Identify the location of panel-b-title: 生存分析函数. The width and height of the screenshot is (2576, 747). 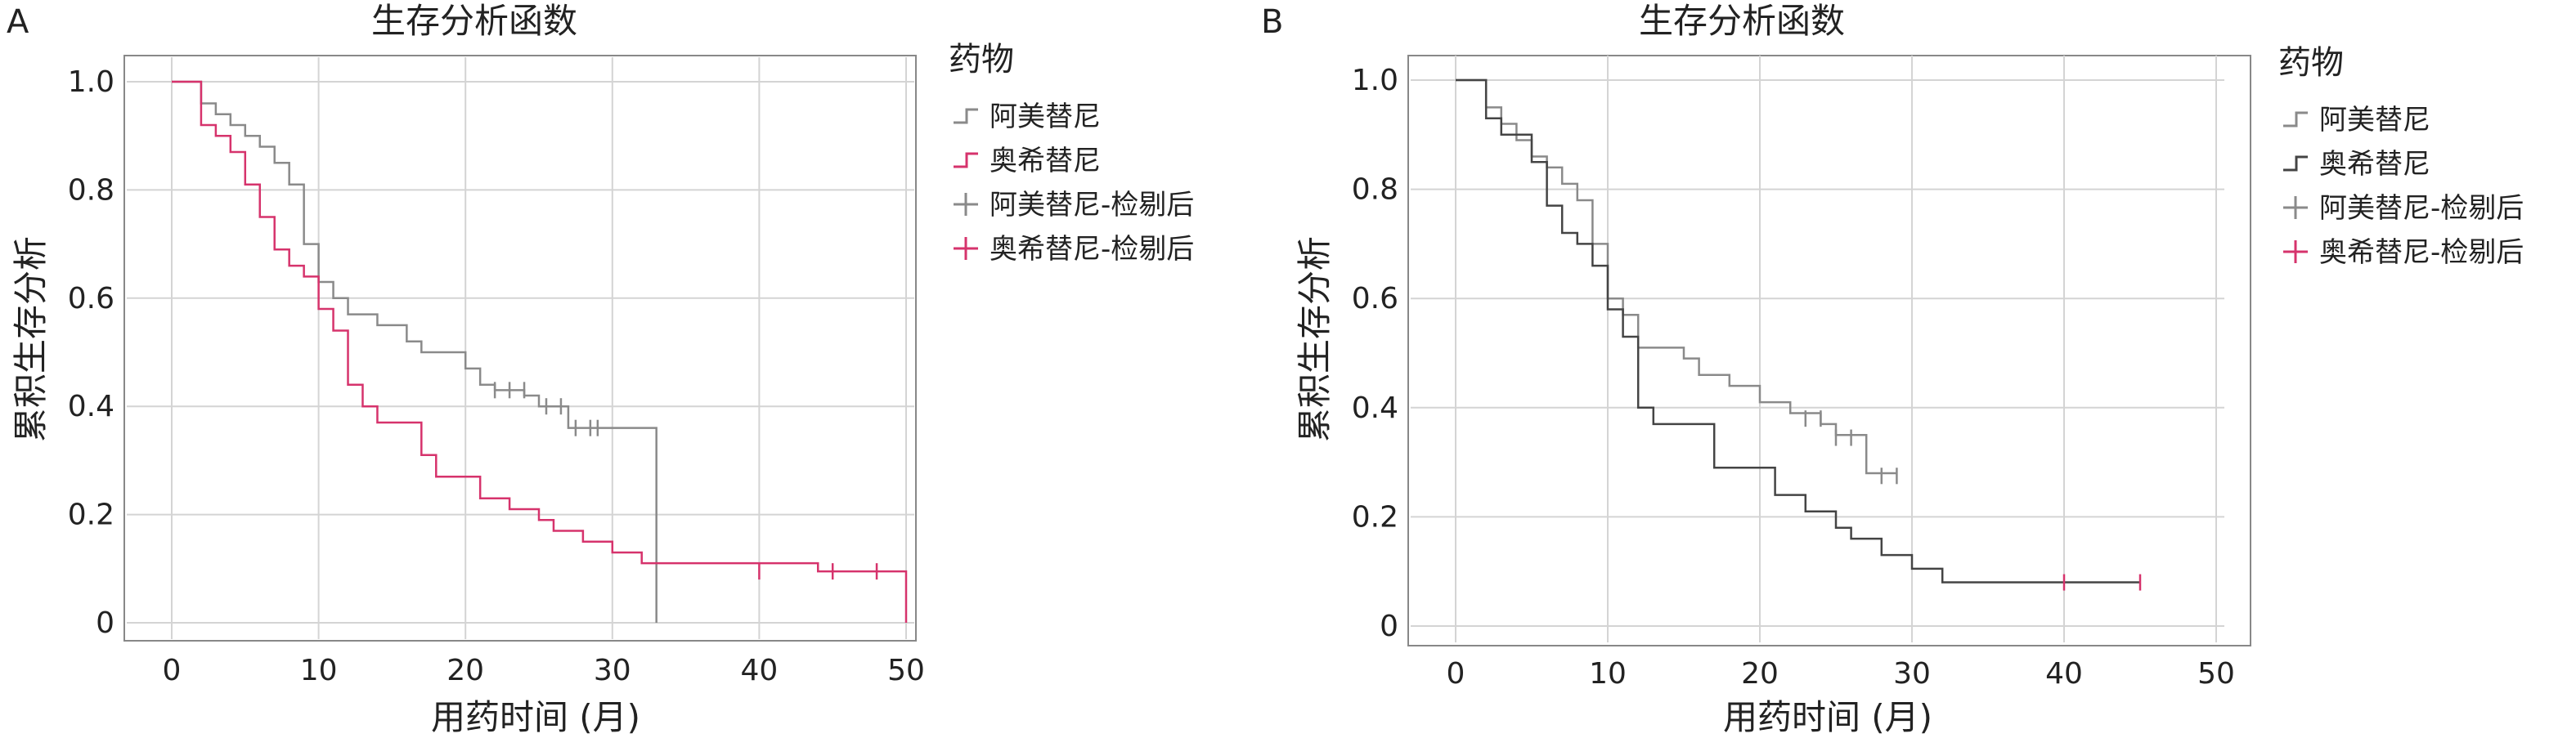
(1742, 21).